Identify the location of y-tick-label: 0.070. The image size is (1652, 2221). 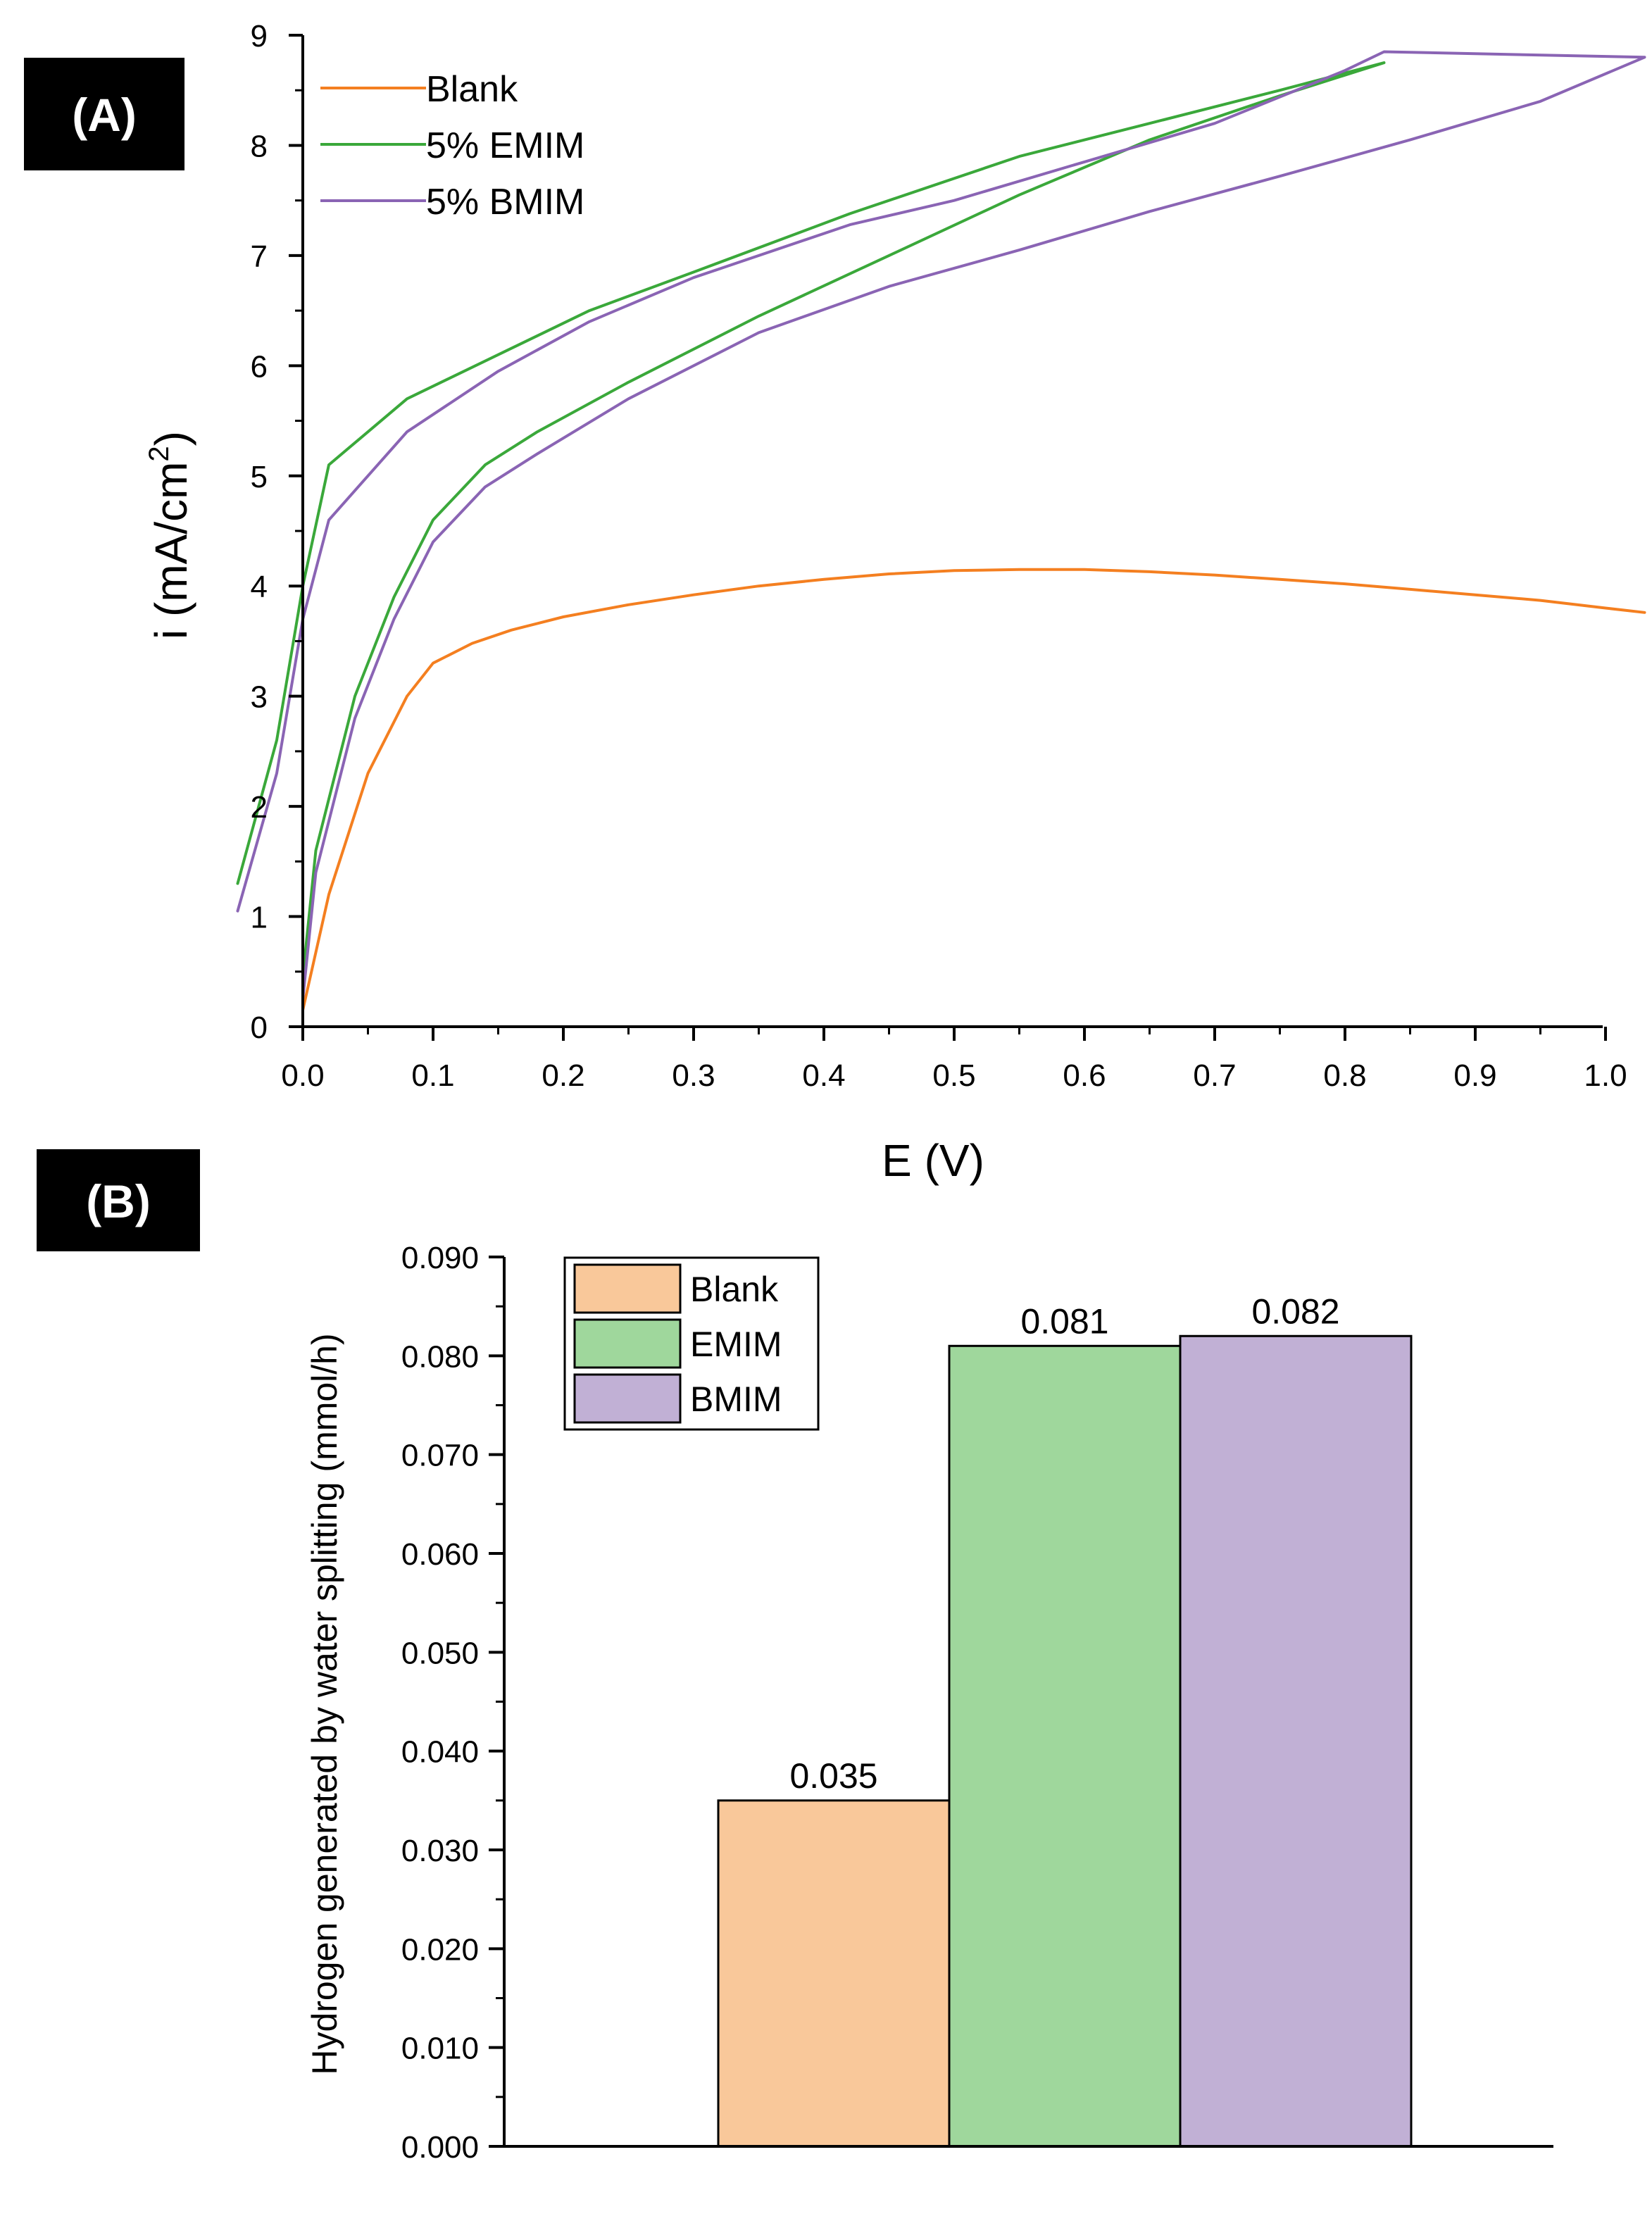
(440, 1456).